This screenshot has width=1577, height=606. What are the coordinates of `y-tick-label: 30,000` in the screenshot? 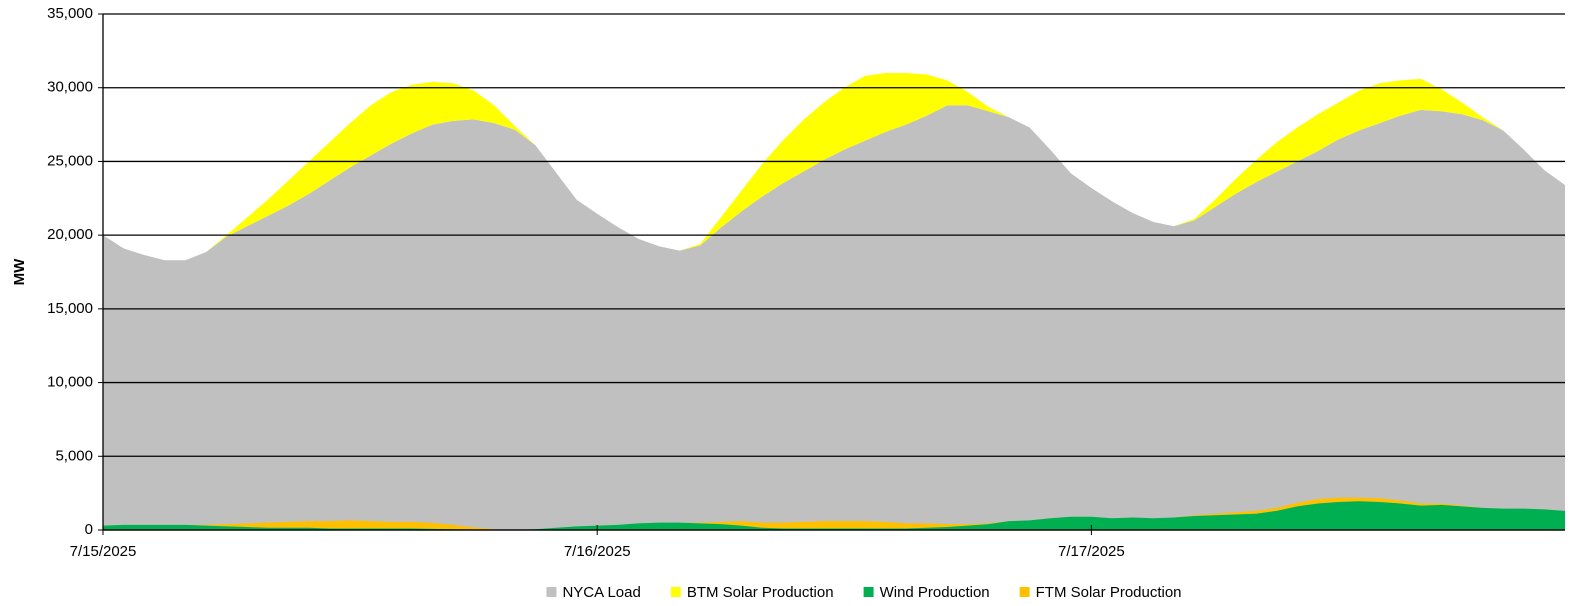 It's located at (70, 87).